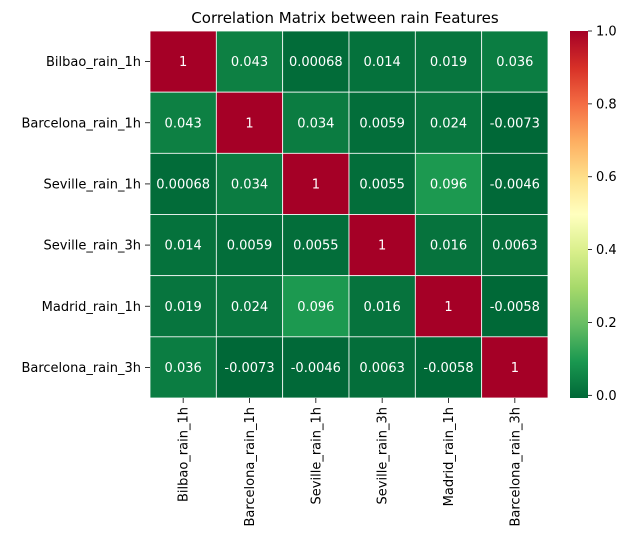 The width and height of the screenshot is (629, 547). What do you see at coordinates (606, 32) in the screenshot?
I see `colorbar-tick-label: 1.0` at bounding box center [606, 32].